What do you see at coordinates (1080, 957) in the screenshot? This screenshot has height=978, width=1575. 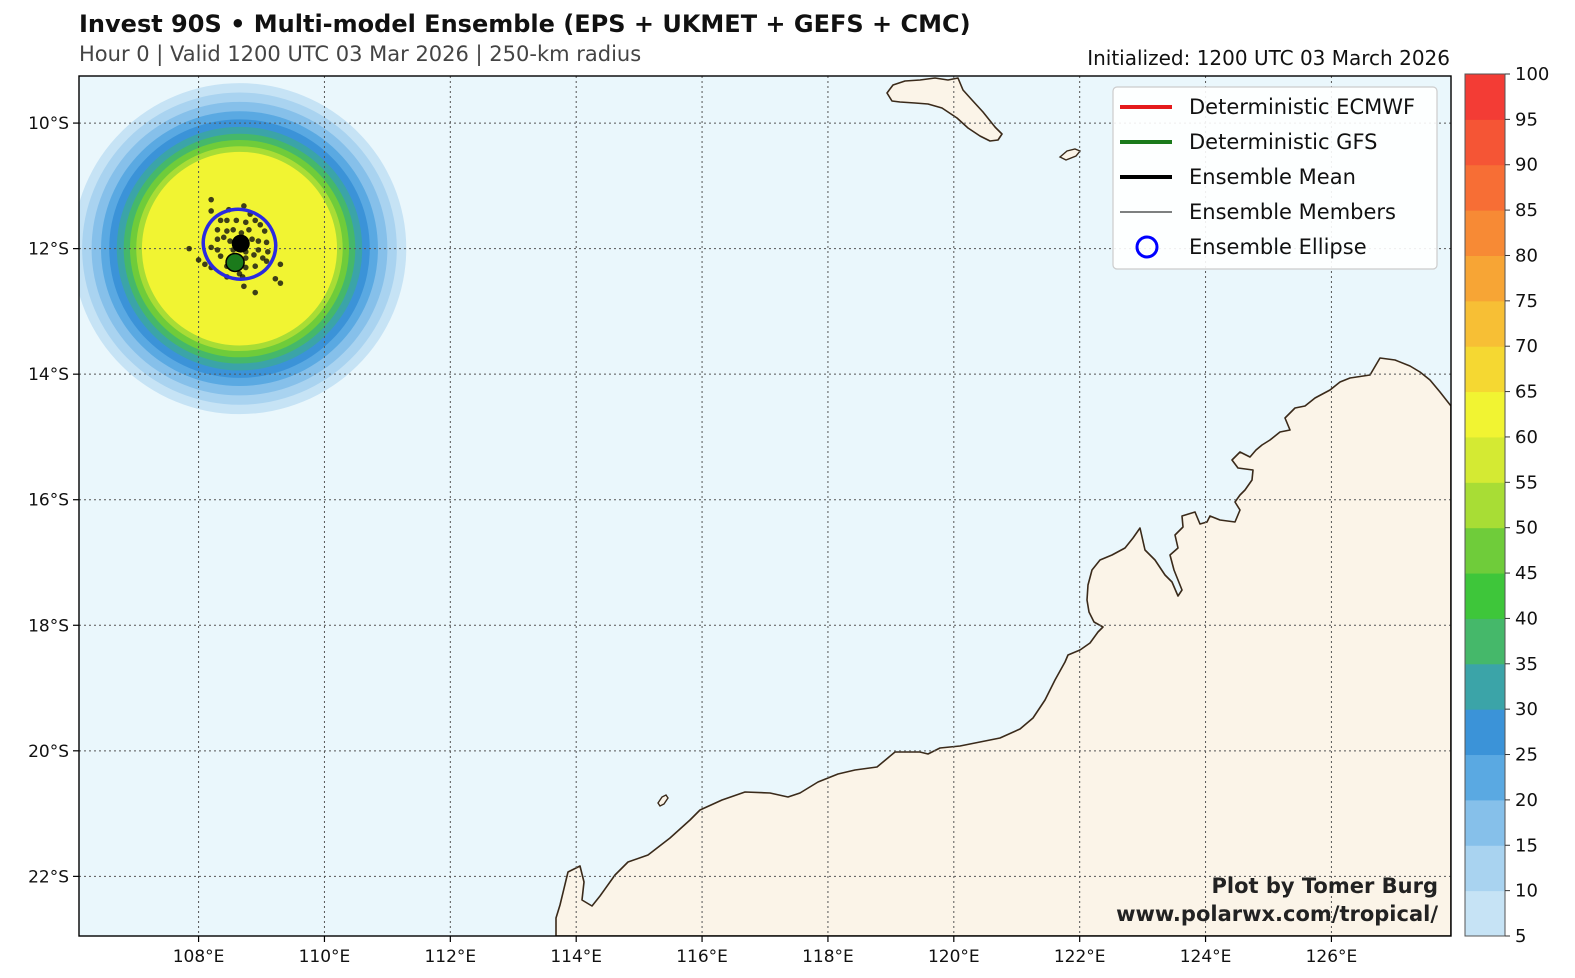 I see `lon-tick-label: 122°E` at bounding box center [1080, 957].